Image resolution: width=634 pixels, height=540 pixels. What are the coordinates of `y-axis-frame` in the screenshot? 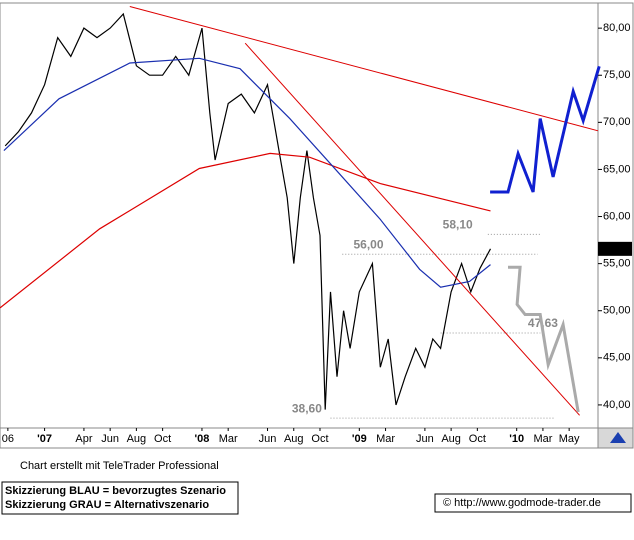 It's located at (615, 215).